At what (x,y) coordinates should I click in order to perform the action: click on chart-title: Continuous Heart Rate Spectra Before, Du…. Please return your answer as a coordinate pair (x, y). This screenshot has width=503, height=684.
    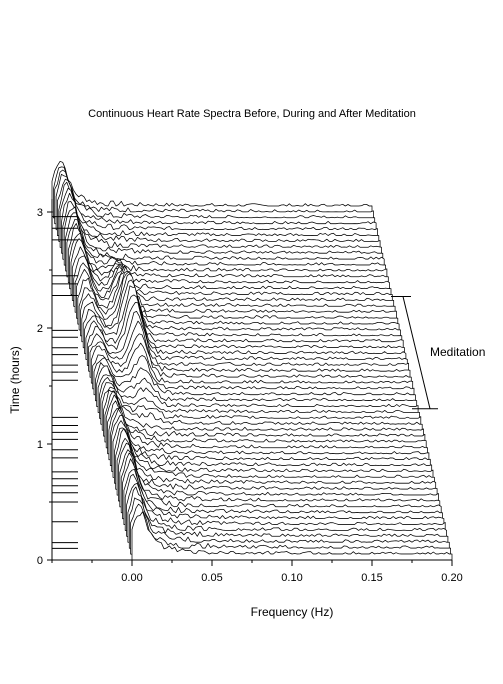
    Looking at the image, I should click on (252, 114).